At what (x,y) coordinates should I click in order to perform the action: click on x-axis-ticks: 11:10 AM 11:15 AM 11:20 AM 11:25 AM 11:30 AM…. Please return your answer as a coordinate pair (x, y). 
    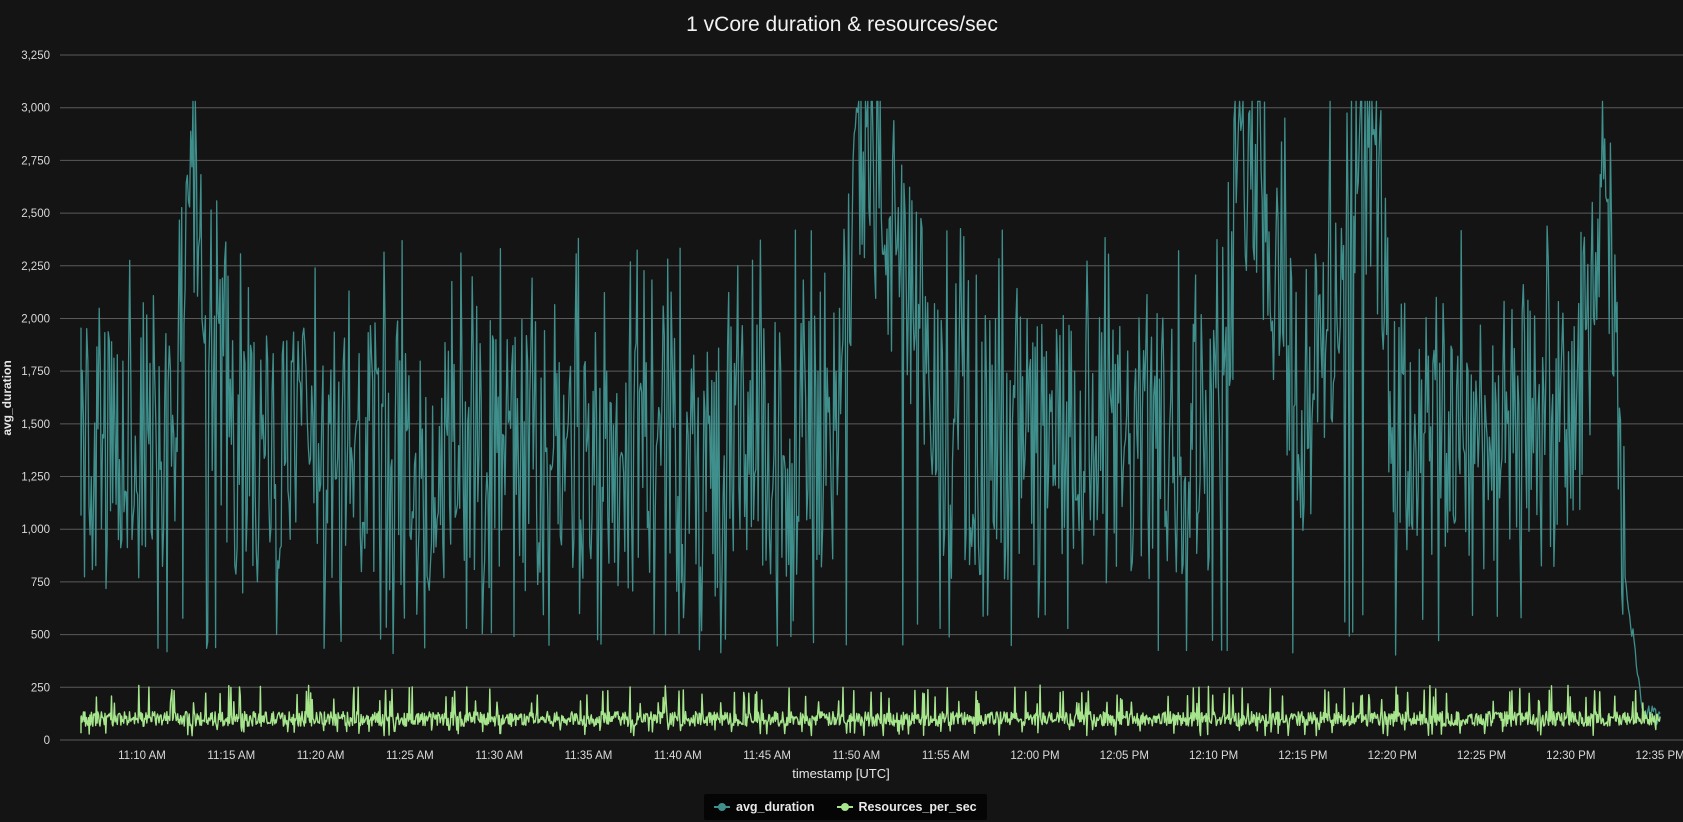
    Looking at the image, I should click on (900, 756).